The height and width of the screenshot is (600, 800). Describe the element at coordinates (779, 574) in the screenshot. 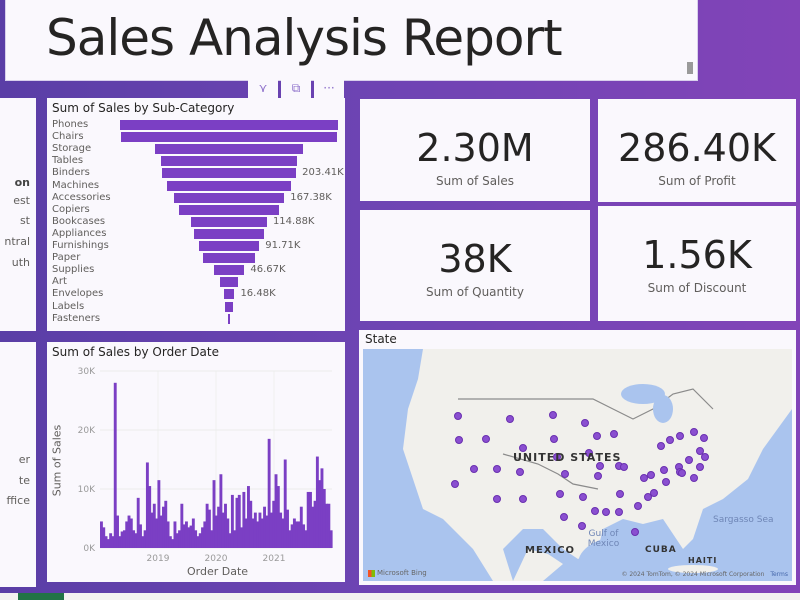

I see `terms-link: Terms` at that location.